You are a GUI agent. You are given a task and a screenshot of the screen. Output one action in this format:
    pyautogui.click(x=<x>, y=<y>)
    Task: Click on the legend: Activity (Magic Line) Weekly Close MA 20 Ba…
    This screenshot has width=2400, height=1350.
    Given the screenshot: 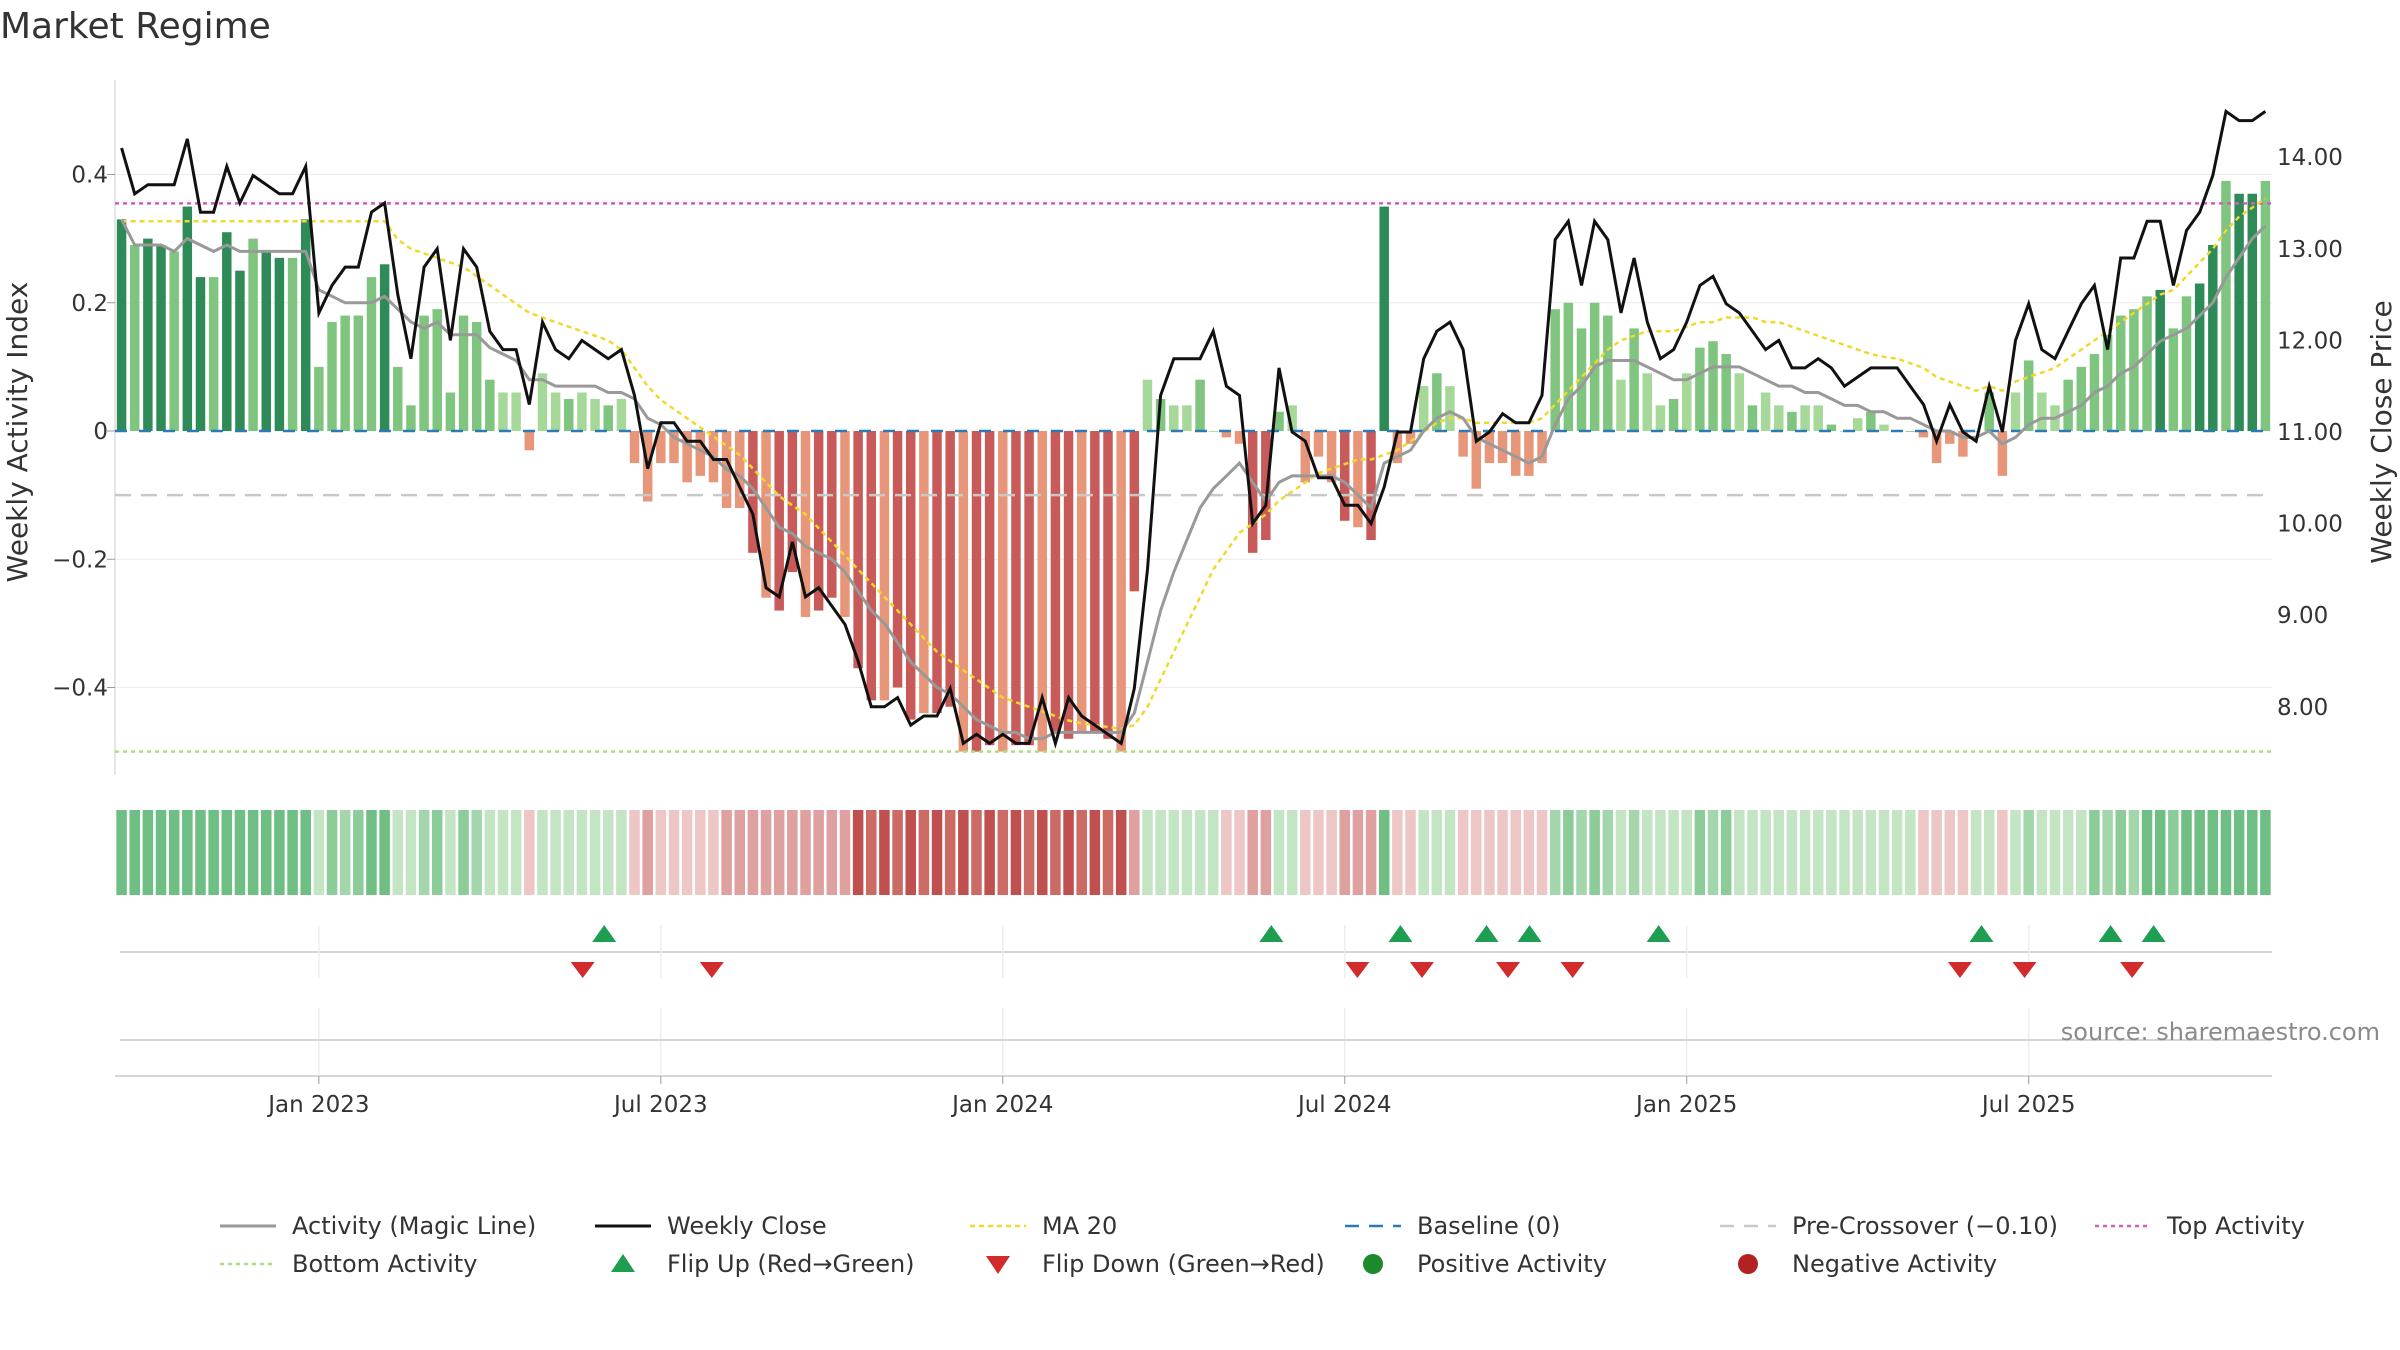 What is the action you would take?
    pyautogui.click(x=1262, y=1245)
    